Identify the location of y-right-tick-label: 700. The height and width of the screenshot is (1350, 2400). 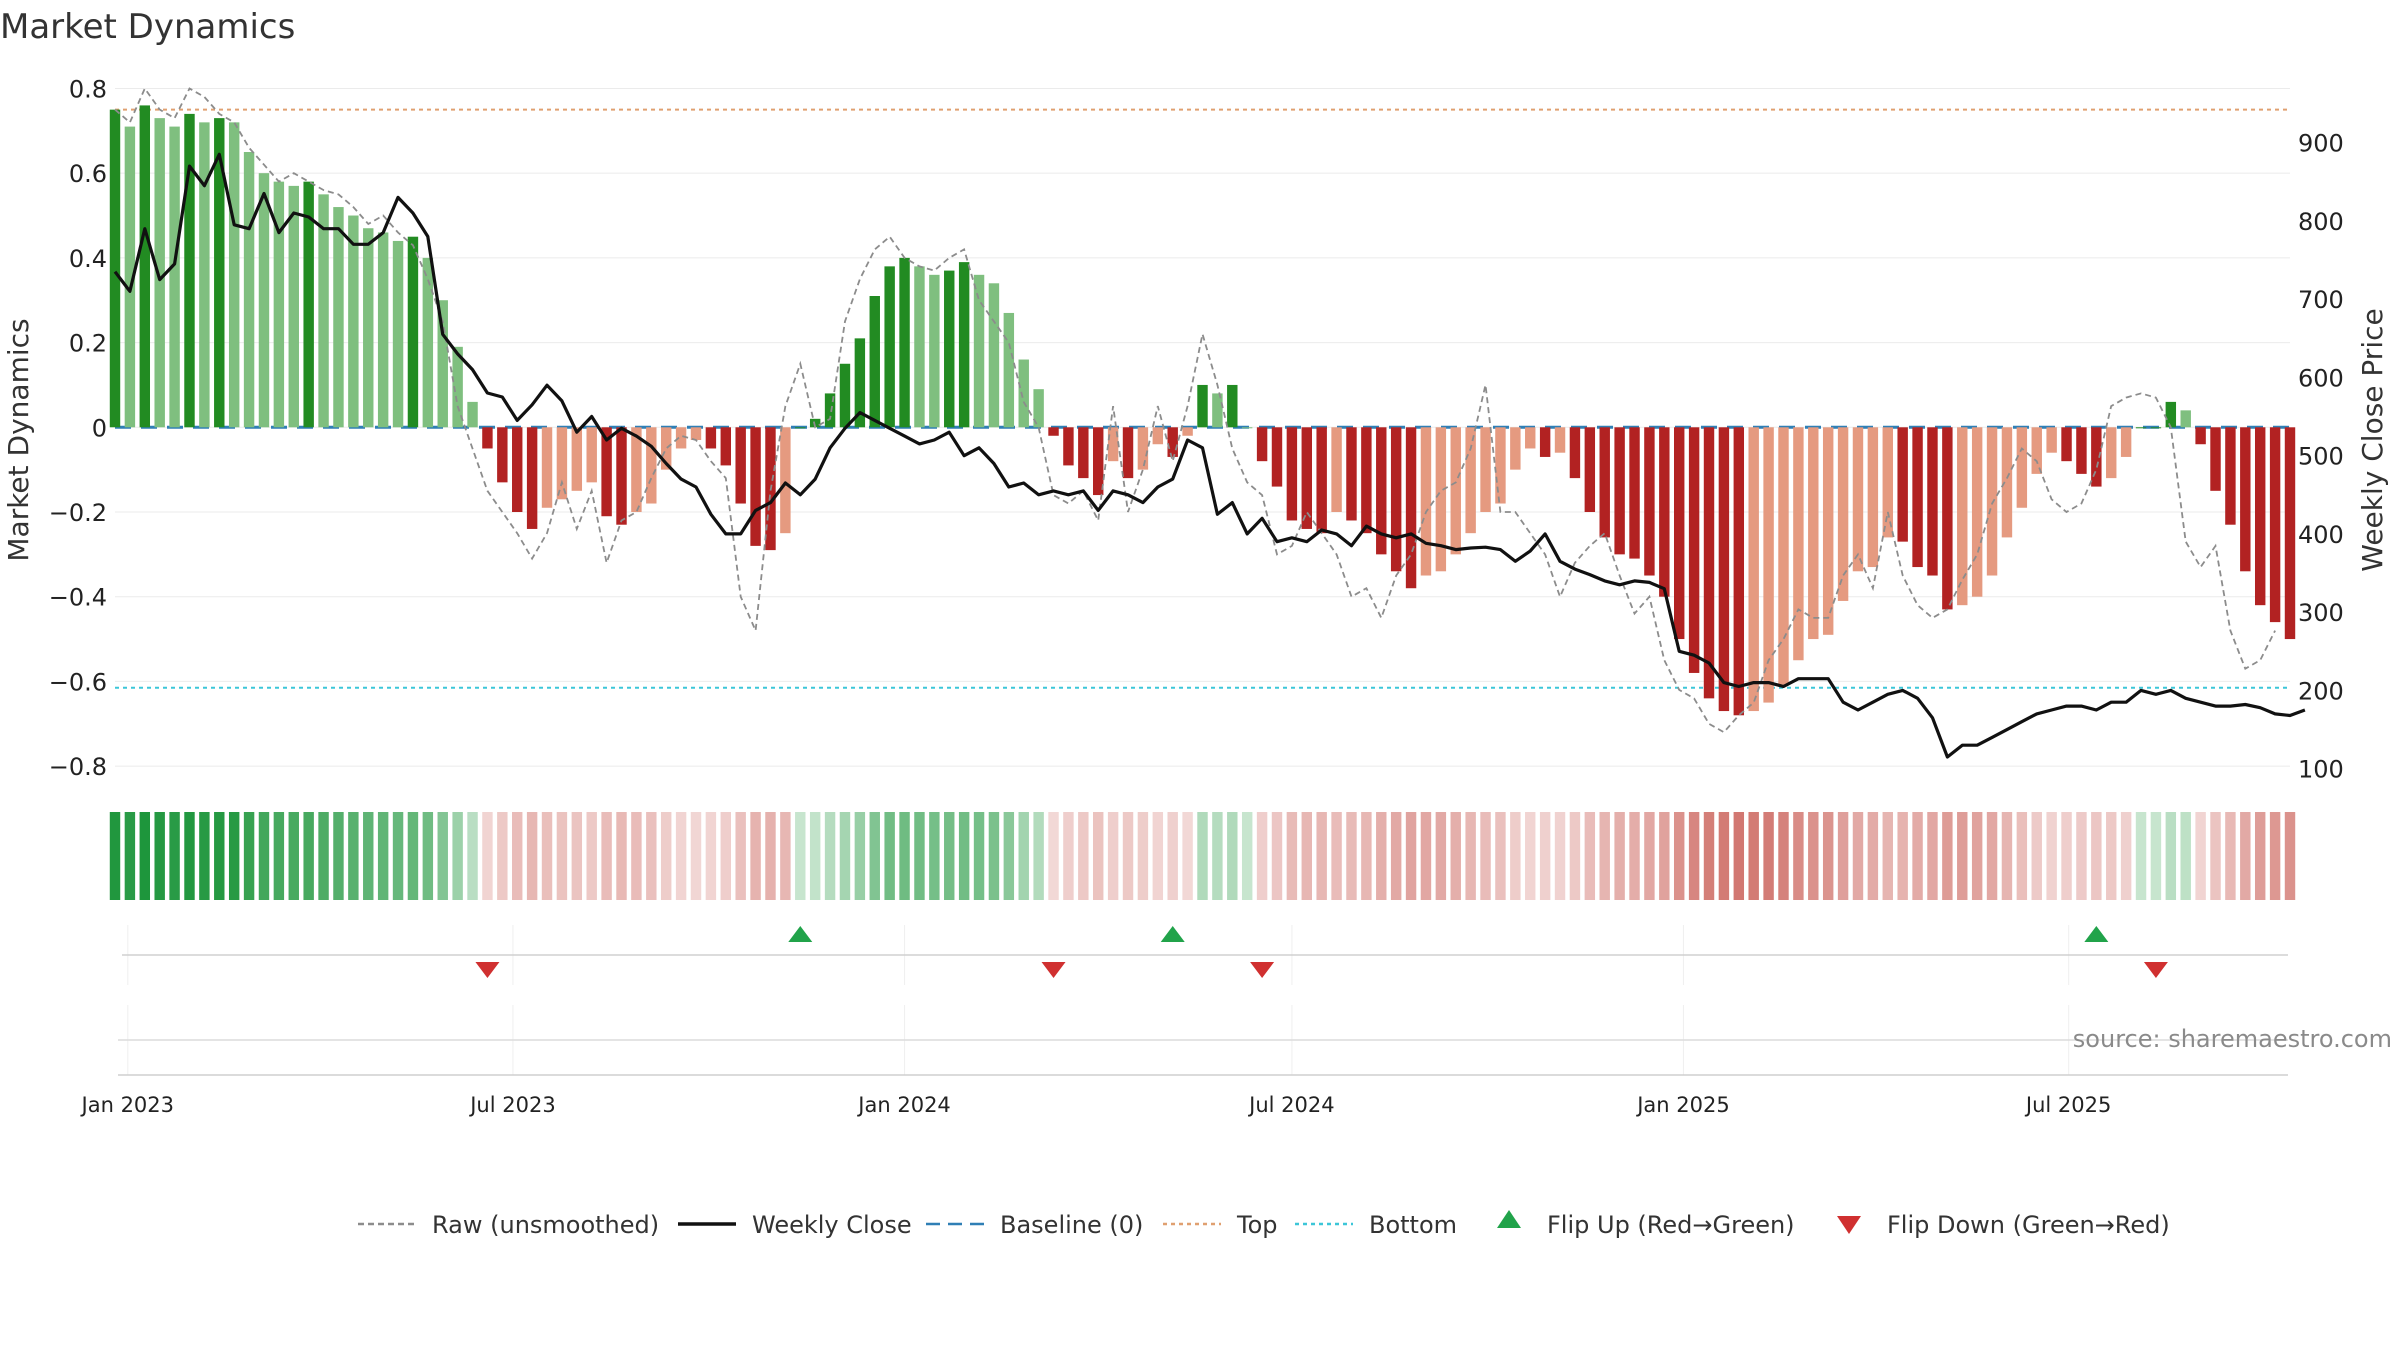
(2321, 300).